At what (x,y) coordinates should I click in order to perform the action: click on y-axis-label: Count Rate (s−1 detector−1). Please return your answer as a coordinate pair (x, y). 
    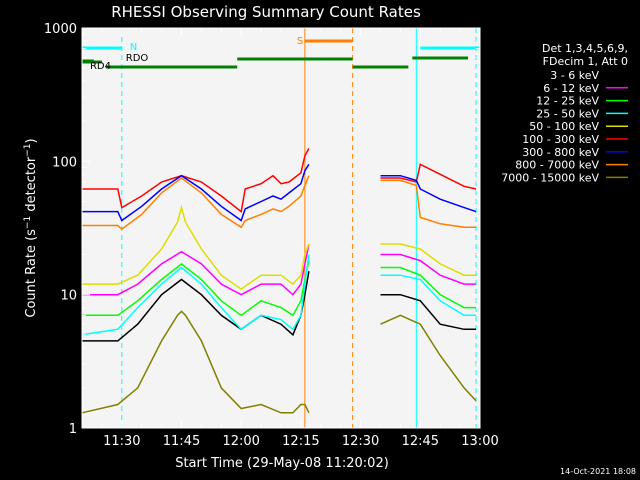
    Looking at the image, I should click on (31, 227).